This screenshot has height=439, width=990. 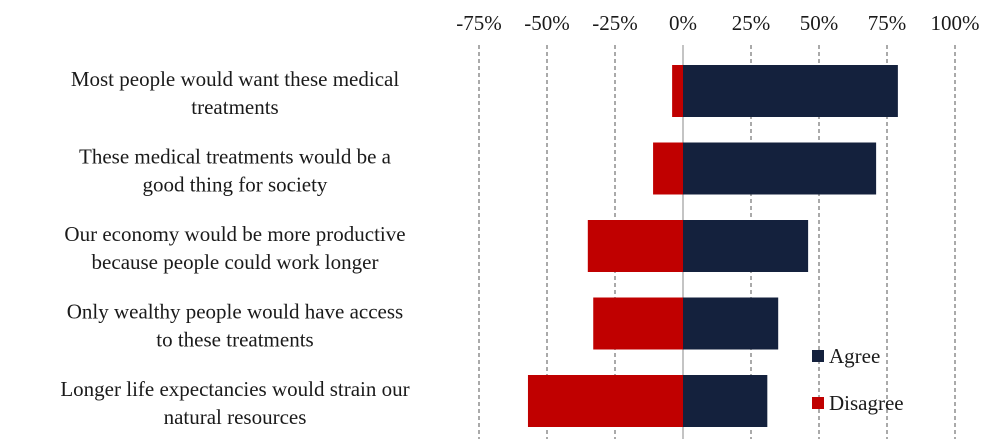 What do you see at coordinates (866, 403) in the screenshot?
I see `legend-label-disagree: Disagree` at bounding box center [866, 403].